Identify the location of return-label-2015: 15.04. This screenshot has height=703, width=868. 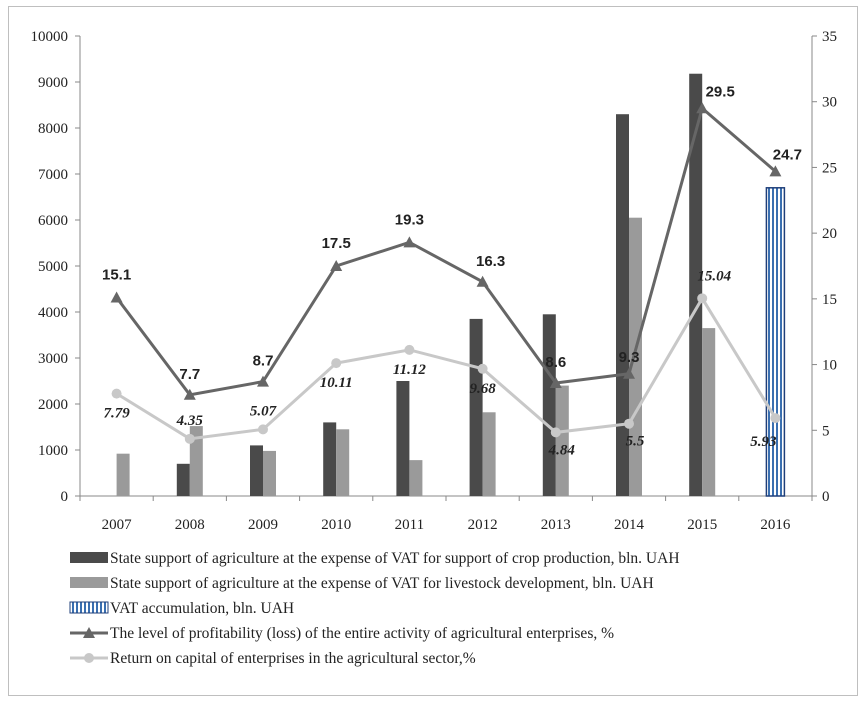
(714, 276).